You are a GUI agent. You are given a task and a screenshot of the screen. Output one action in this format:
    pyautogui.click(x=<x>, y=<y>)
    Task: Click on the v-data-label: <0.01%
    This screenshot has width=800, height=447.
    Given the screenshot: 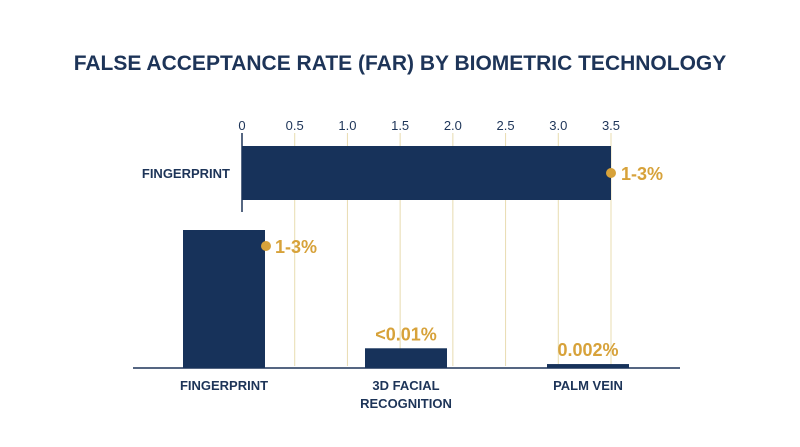 What is the action you would take?
    pyautogui.click(x=406, y=334)
    